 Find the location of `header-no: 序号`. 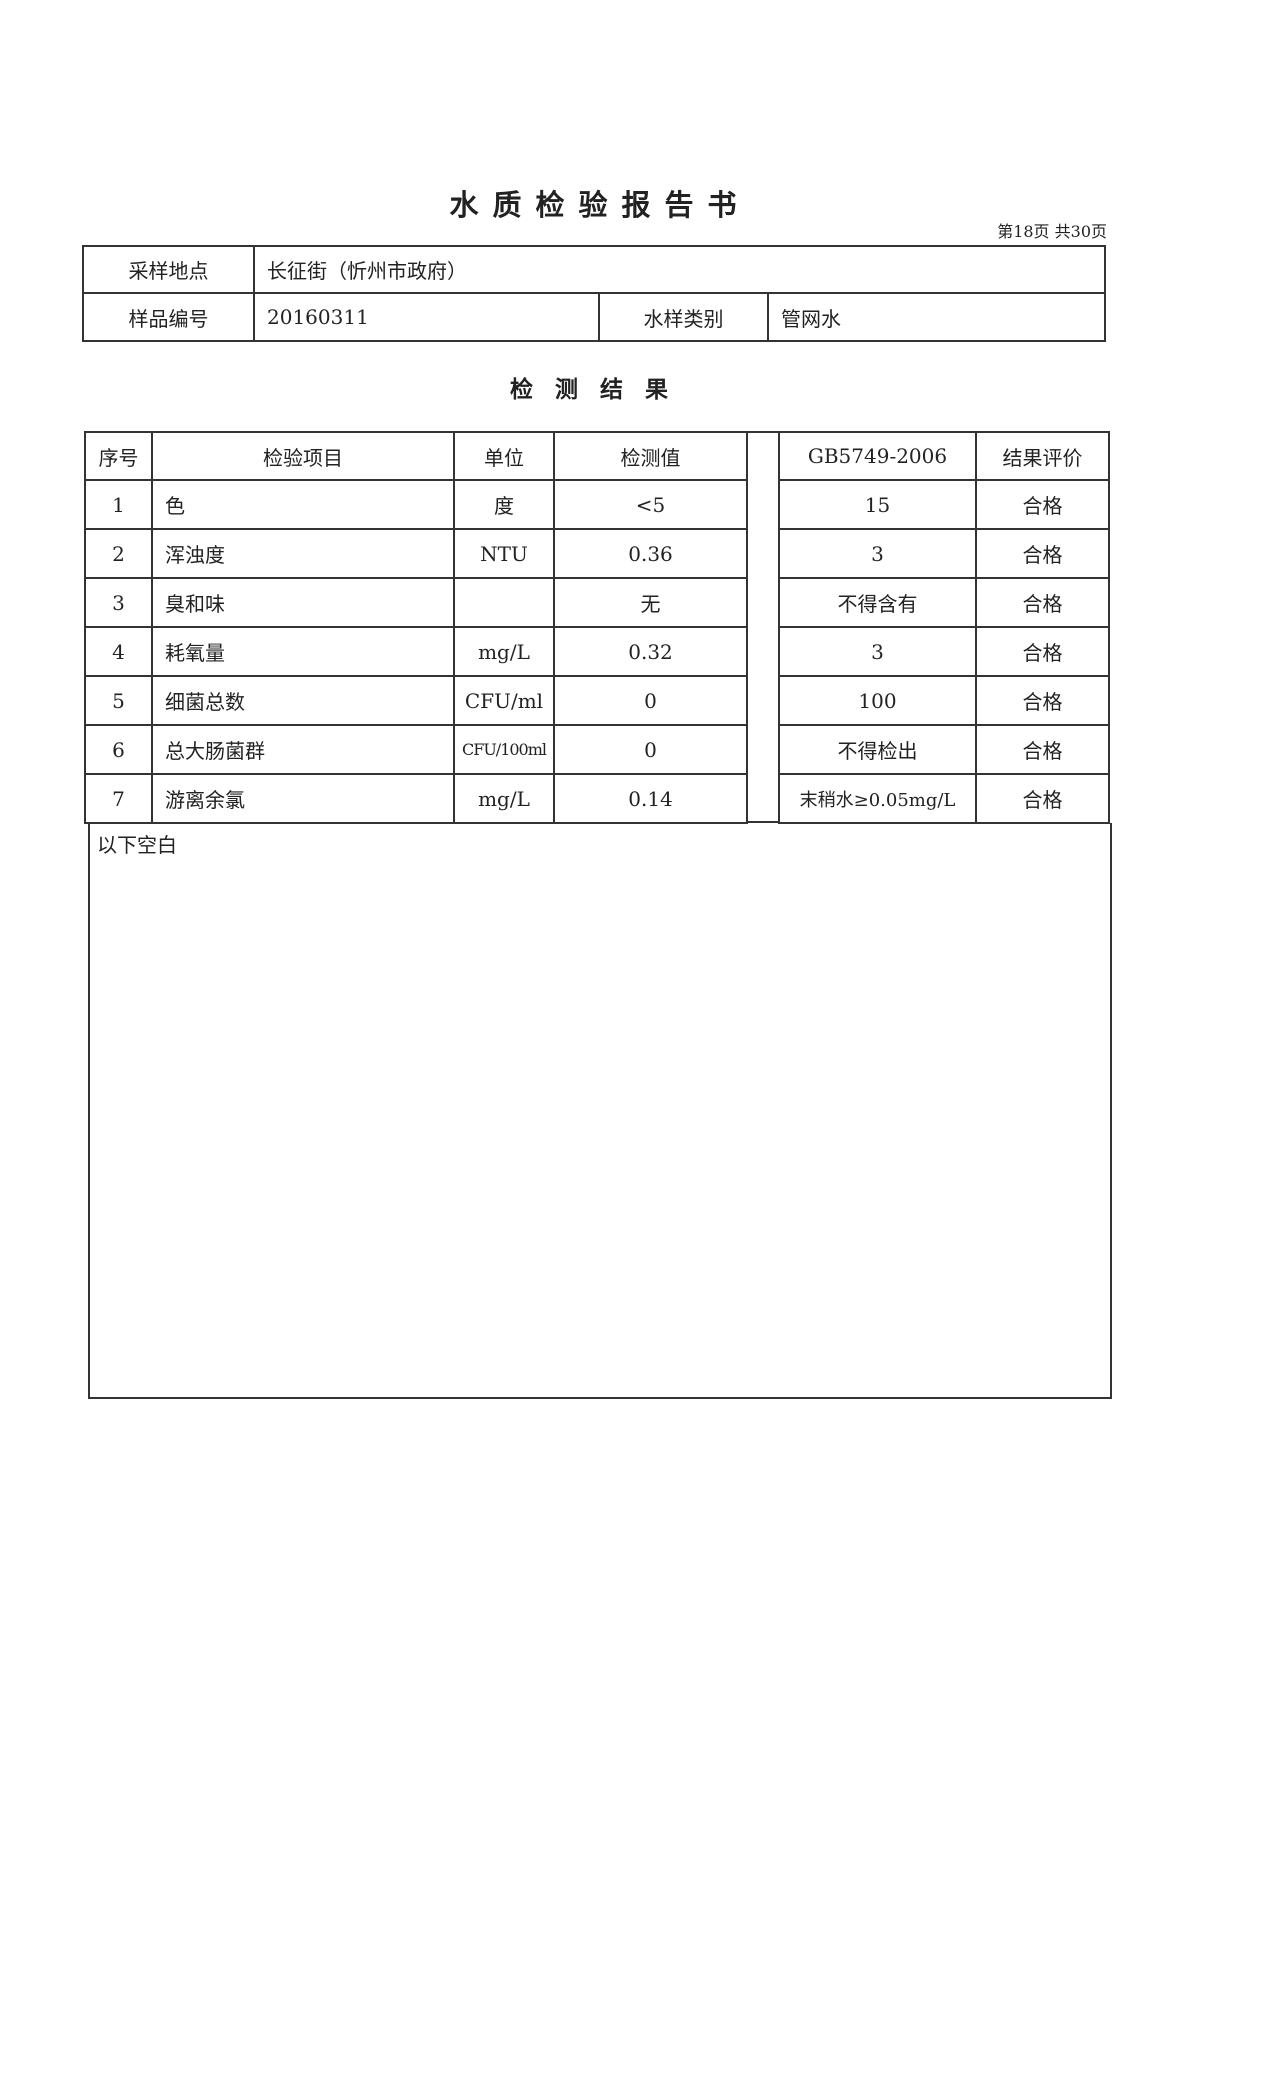

header-no: 序号 is located at coordinates (118, 456).